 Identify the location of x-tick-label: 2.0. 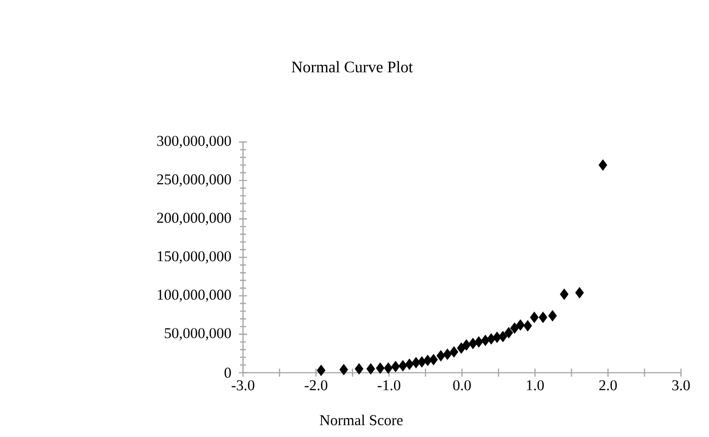
(608, 385).